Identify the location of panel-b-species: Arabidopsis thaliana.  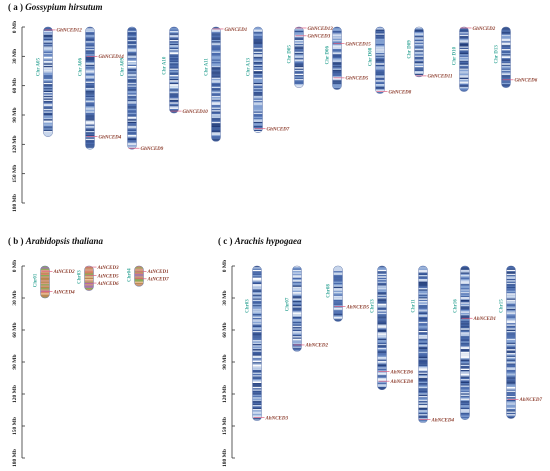
(64, 241).